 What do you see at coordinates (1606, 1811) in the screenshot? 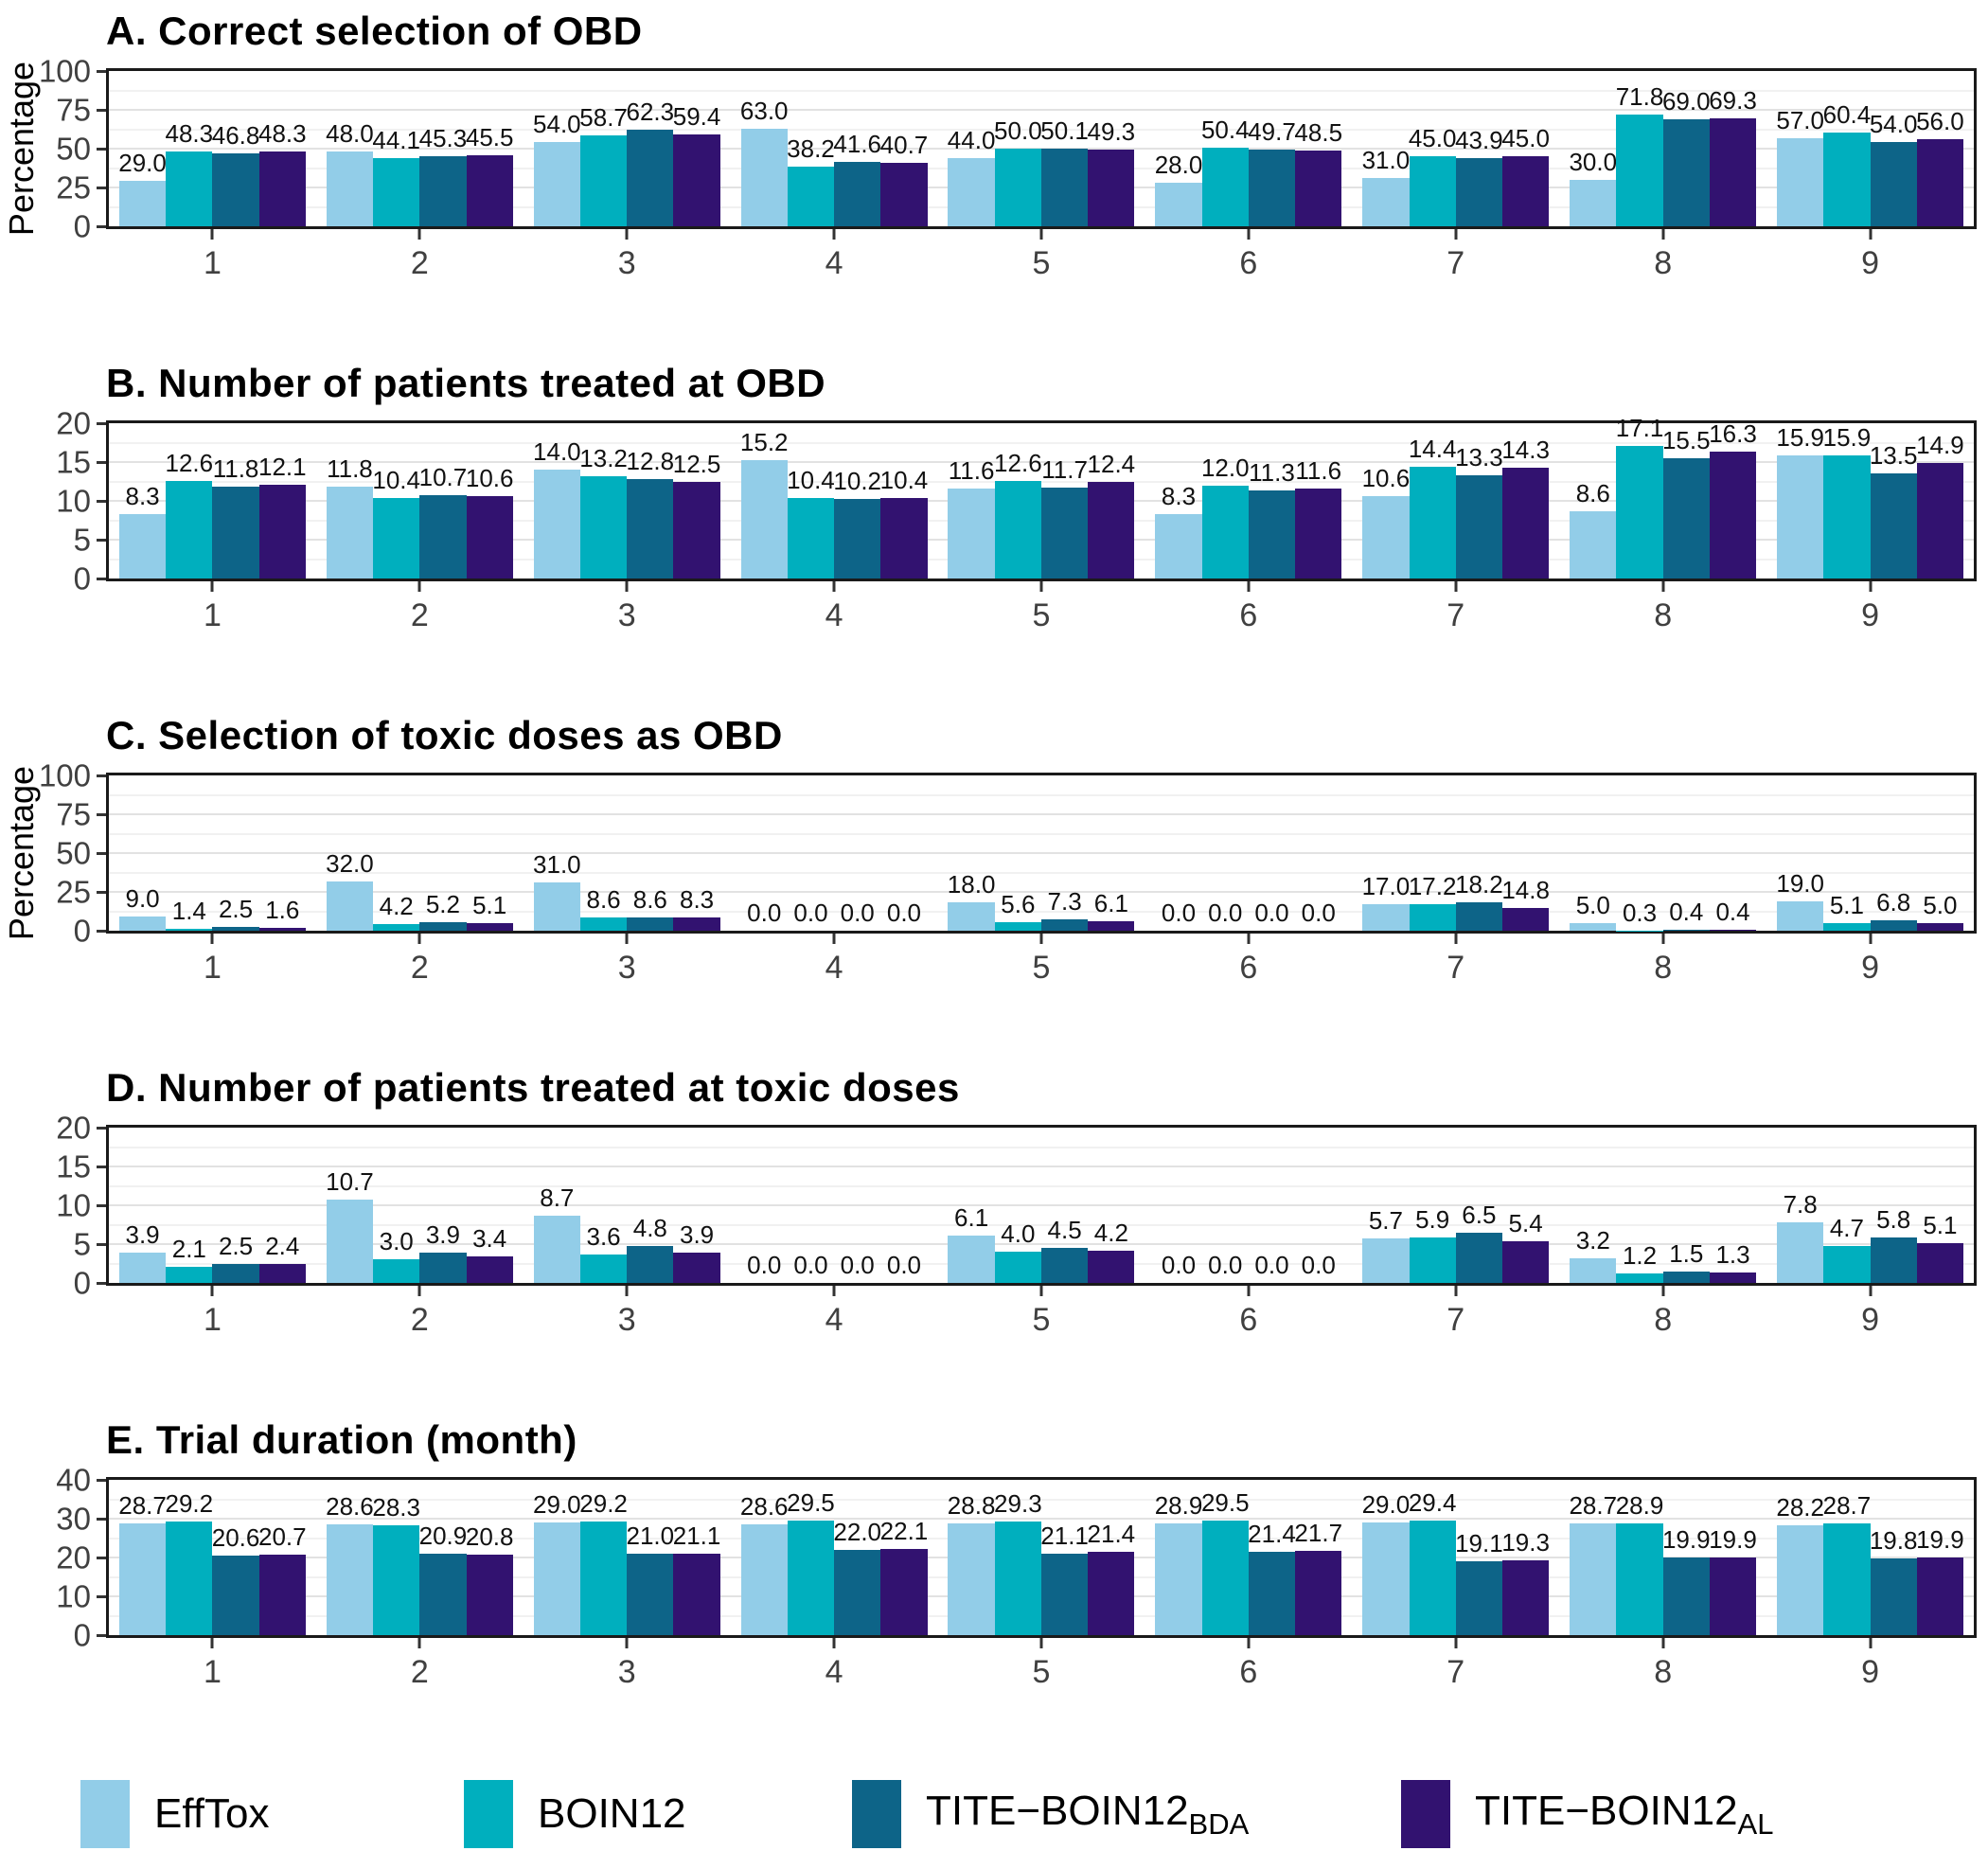
I see `legend-label-text: TITE−BOIN12` at bounding box center [1606, 1811].